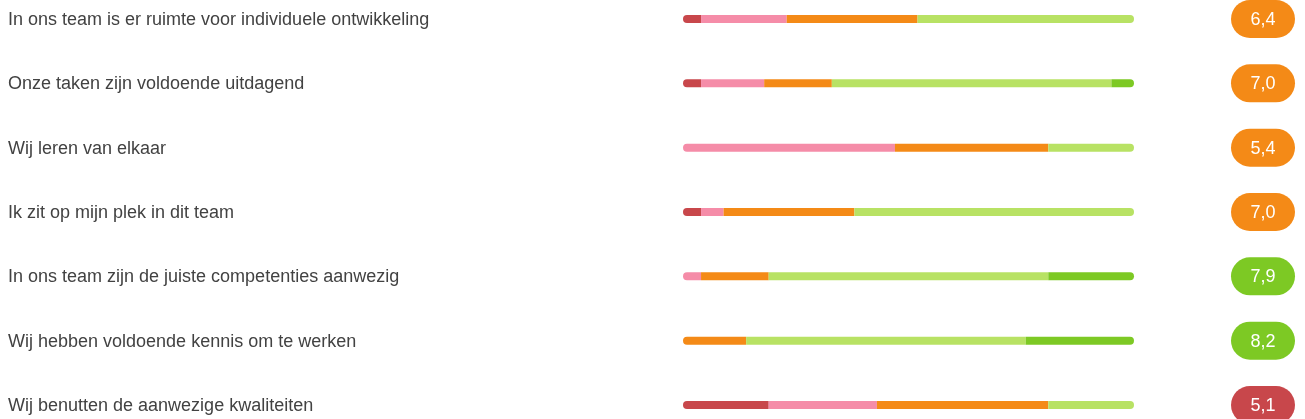 The width and height of the screenshot is (1305, 419). I want to click on y-tick-label: Onze taken zijn voldoende uitdagend, so click(156, 83).